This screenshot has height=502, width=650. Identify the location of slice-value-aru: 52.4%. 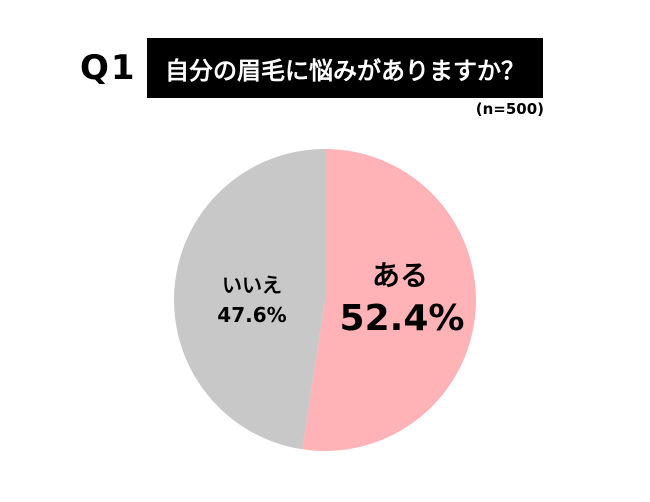
(402, 318).